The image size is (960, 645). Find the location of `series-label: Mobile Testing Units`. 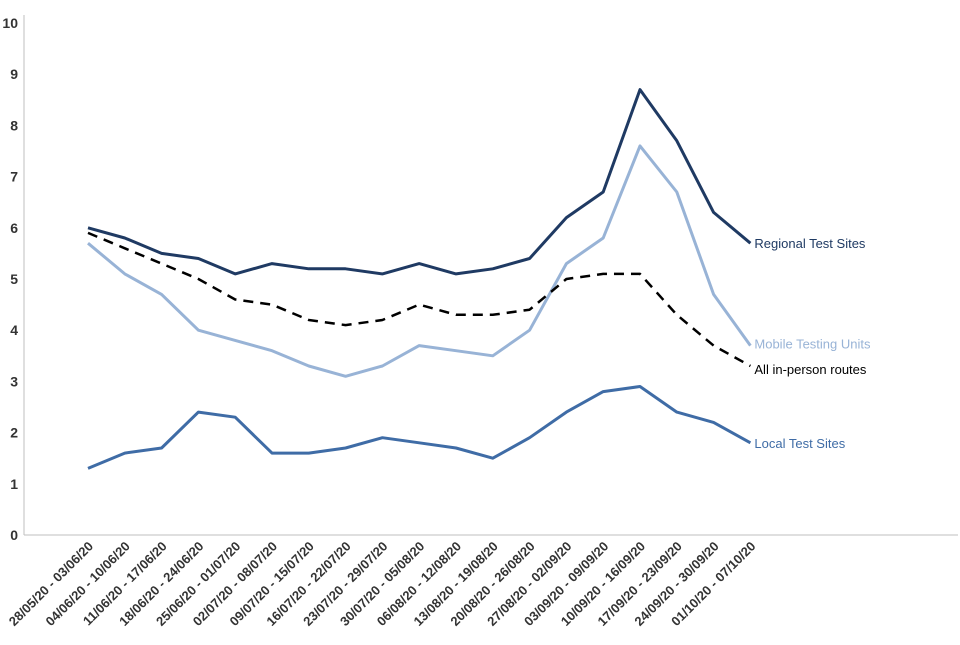

series-label: Mobile Testing Units is located at coordinates (812, 344).